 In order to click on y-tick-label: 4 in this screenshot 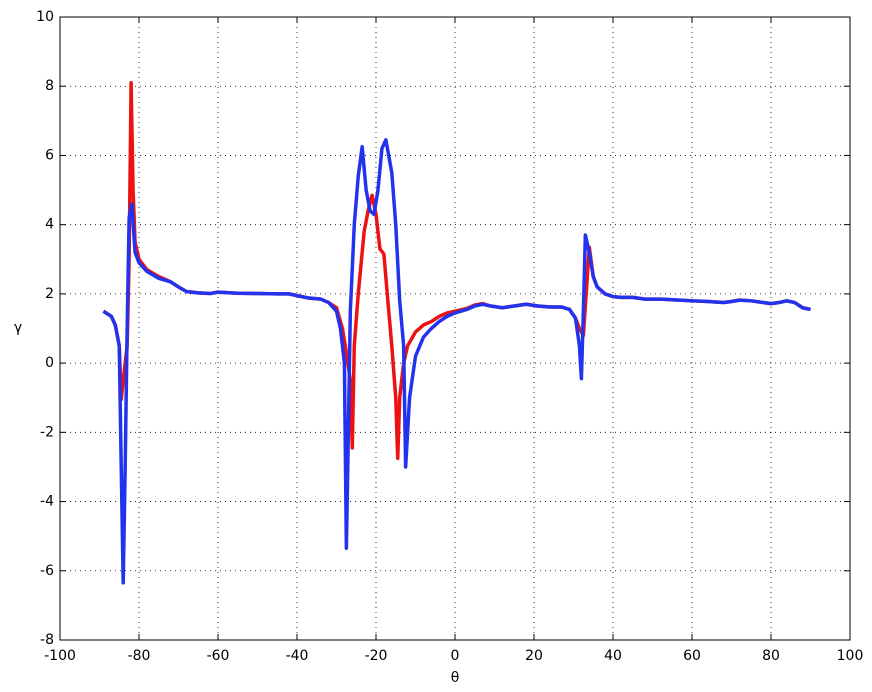, I will do `click(49, 225)`.